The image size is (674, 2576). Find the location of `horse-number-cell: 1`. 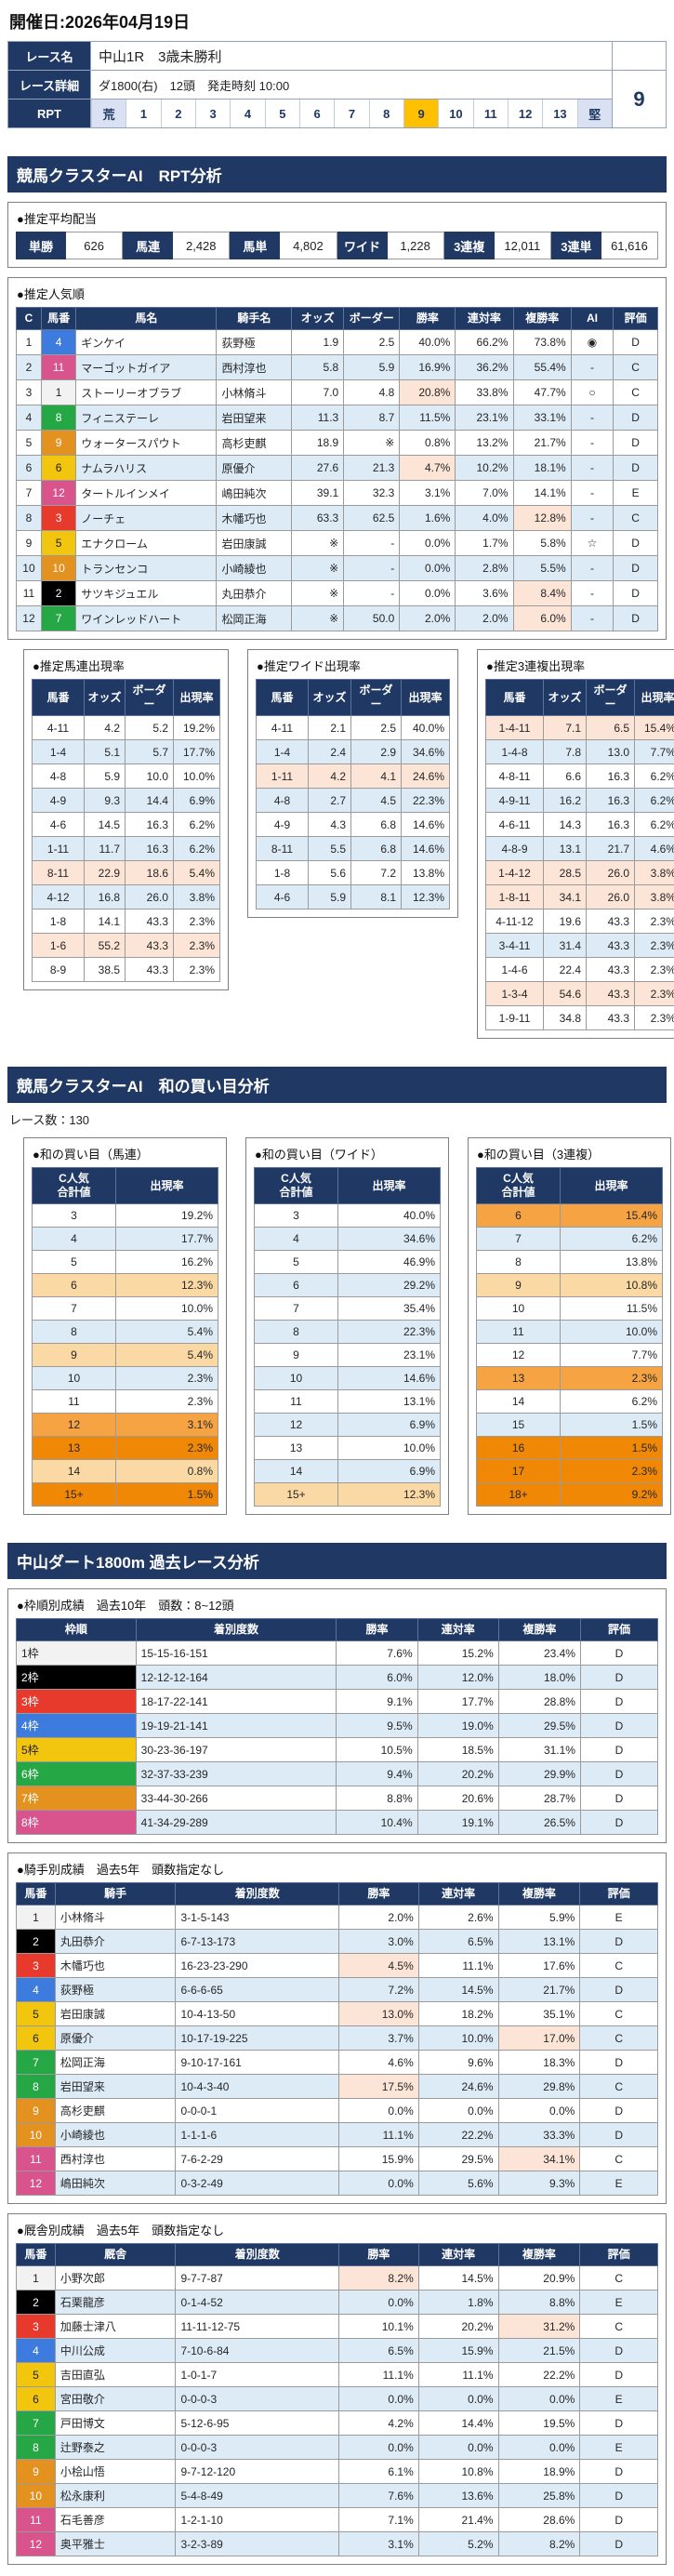

horse-number-cell: 1 is located at coordinates (58, 392).